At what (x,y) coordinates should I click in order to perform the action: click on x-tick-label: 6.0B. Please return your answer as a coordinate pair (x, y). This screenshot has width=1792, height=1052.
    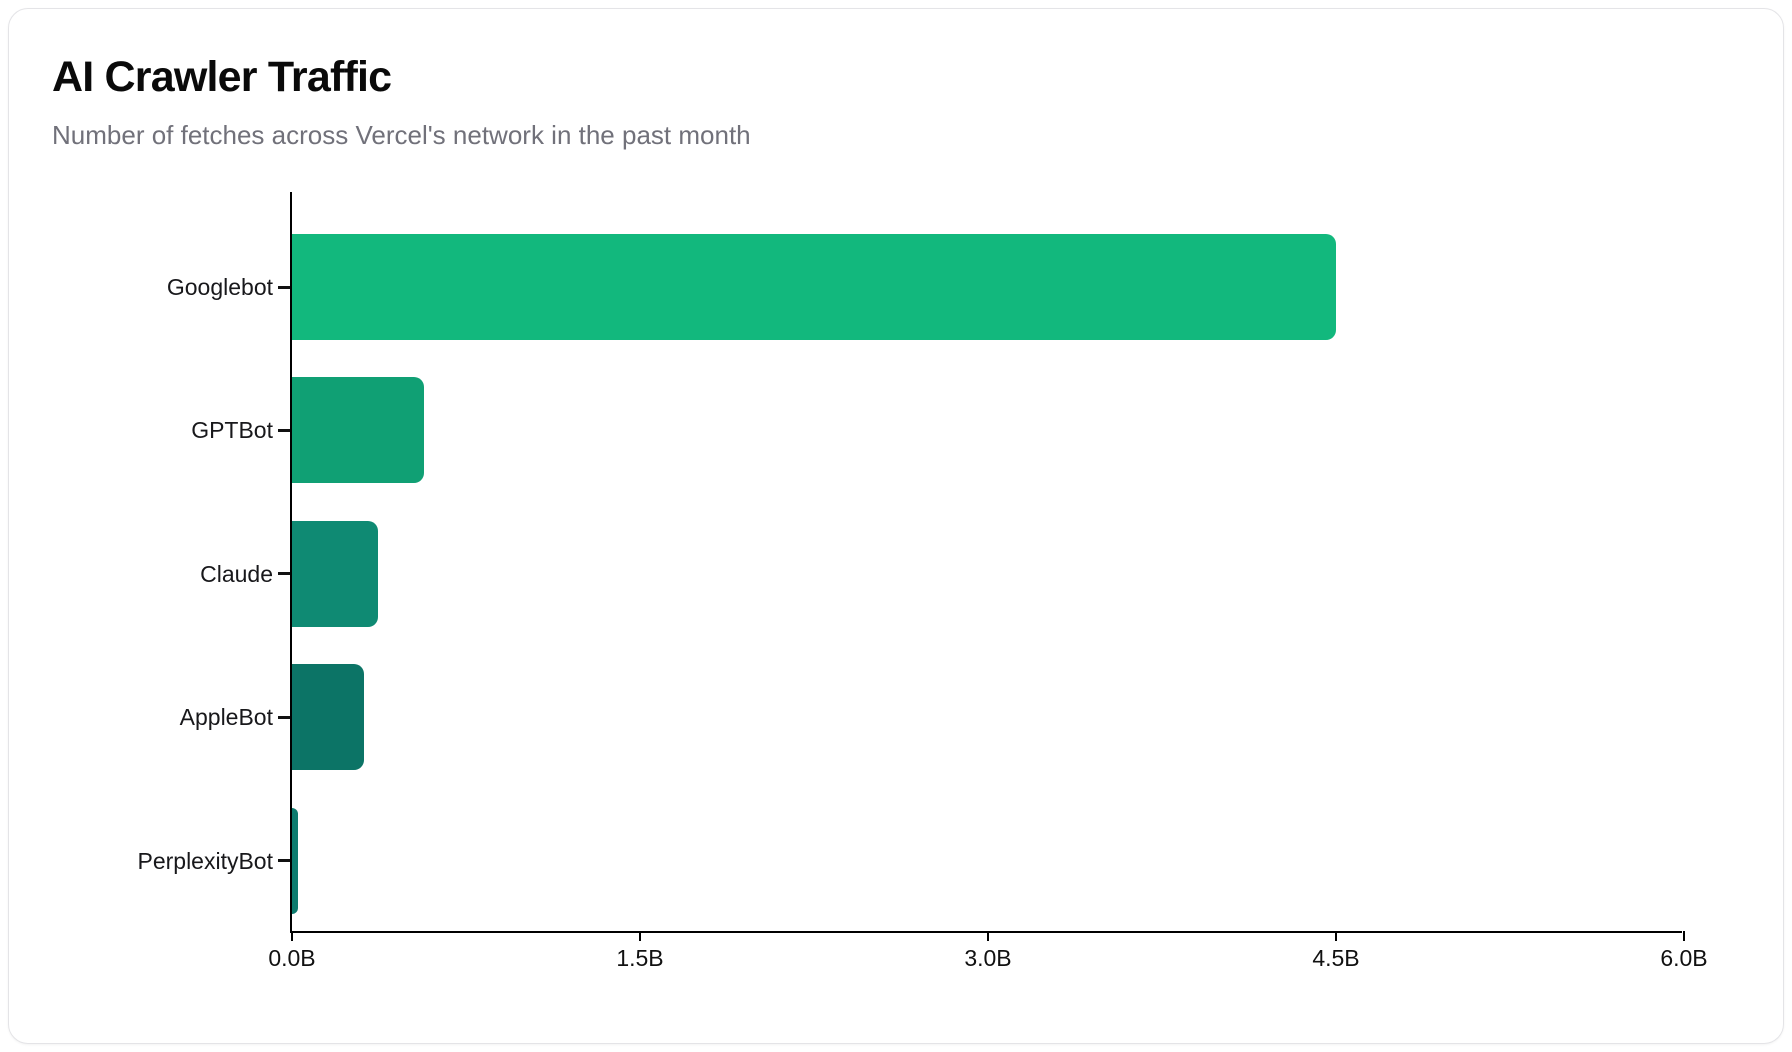
    Looking at the image, I should click on (1684, 958).